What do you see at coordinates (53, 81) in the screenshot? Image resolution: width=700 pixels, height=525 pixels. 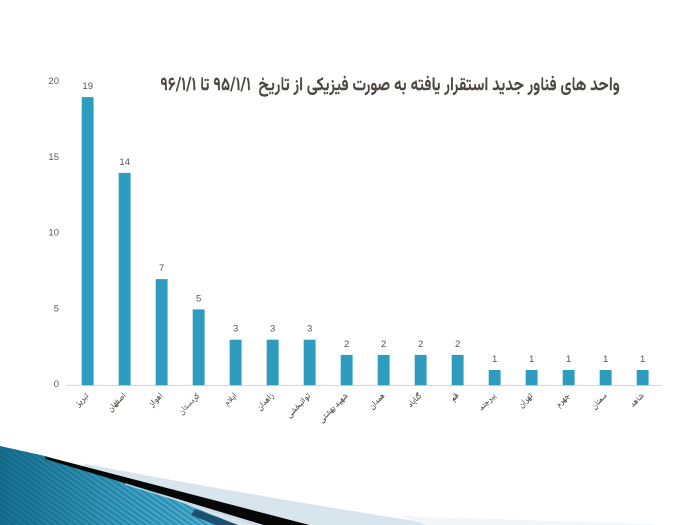 I see `svg-text: 20` at bounding box center [53, 81].